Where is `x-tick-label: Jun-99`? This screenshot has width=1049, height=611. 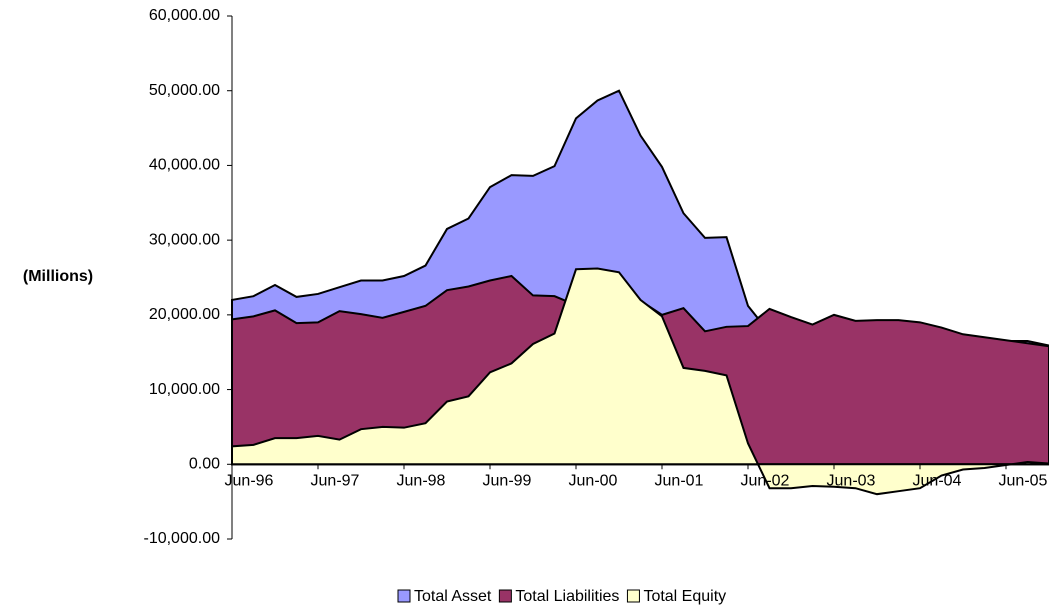
x-tick-label: Jun-99 is located at coordinates (507, 481).